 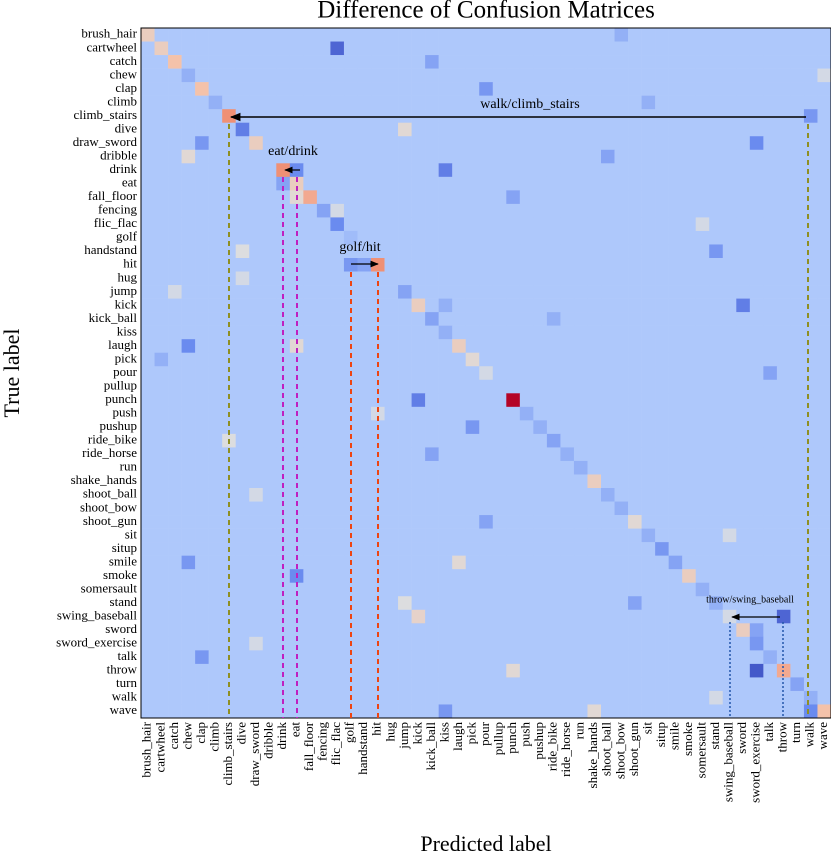 What do you see at coordinates (768, 732) in the screenshot?
I see `x-tick-label: talk` at bounding box center [768, 732].